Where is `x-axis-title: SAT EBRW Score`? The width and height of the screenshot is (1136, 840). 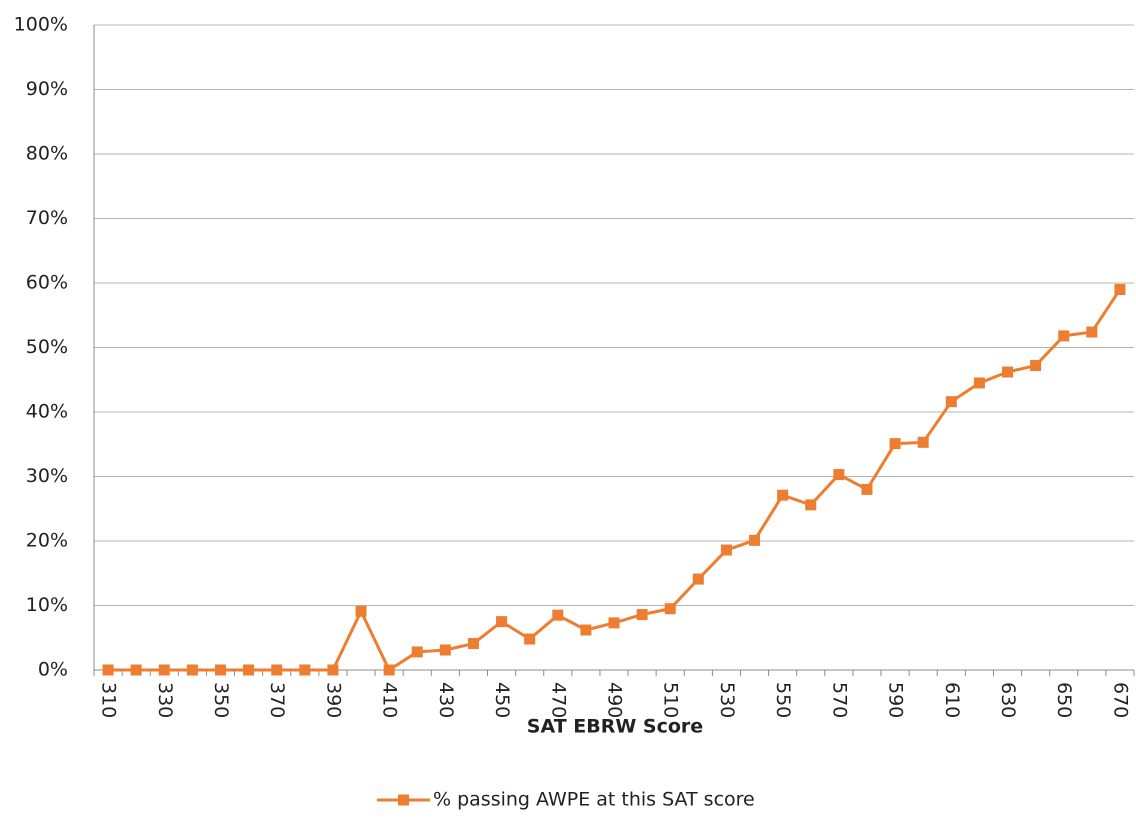 x-axis-title: SAT EBRW Score is located at coordinates (615, 727).